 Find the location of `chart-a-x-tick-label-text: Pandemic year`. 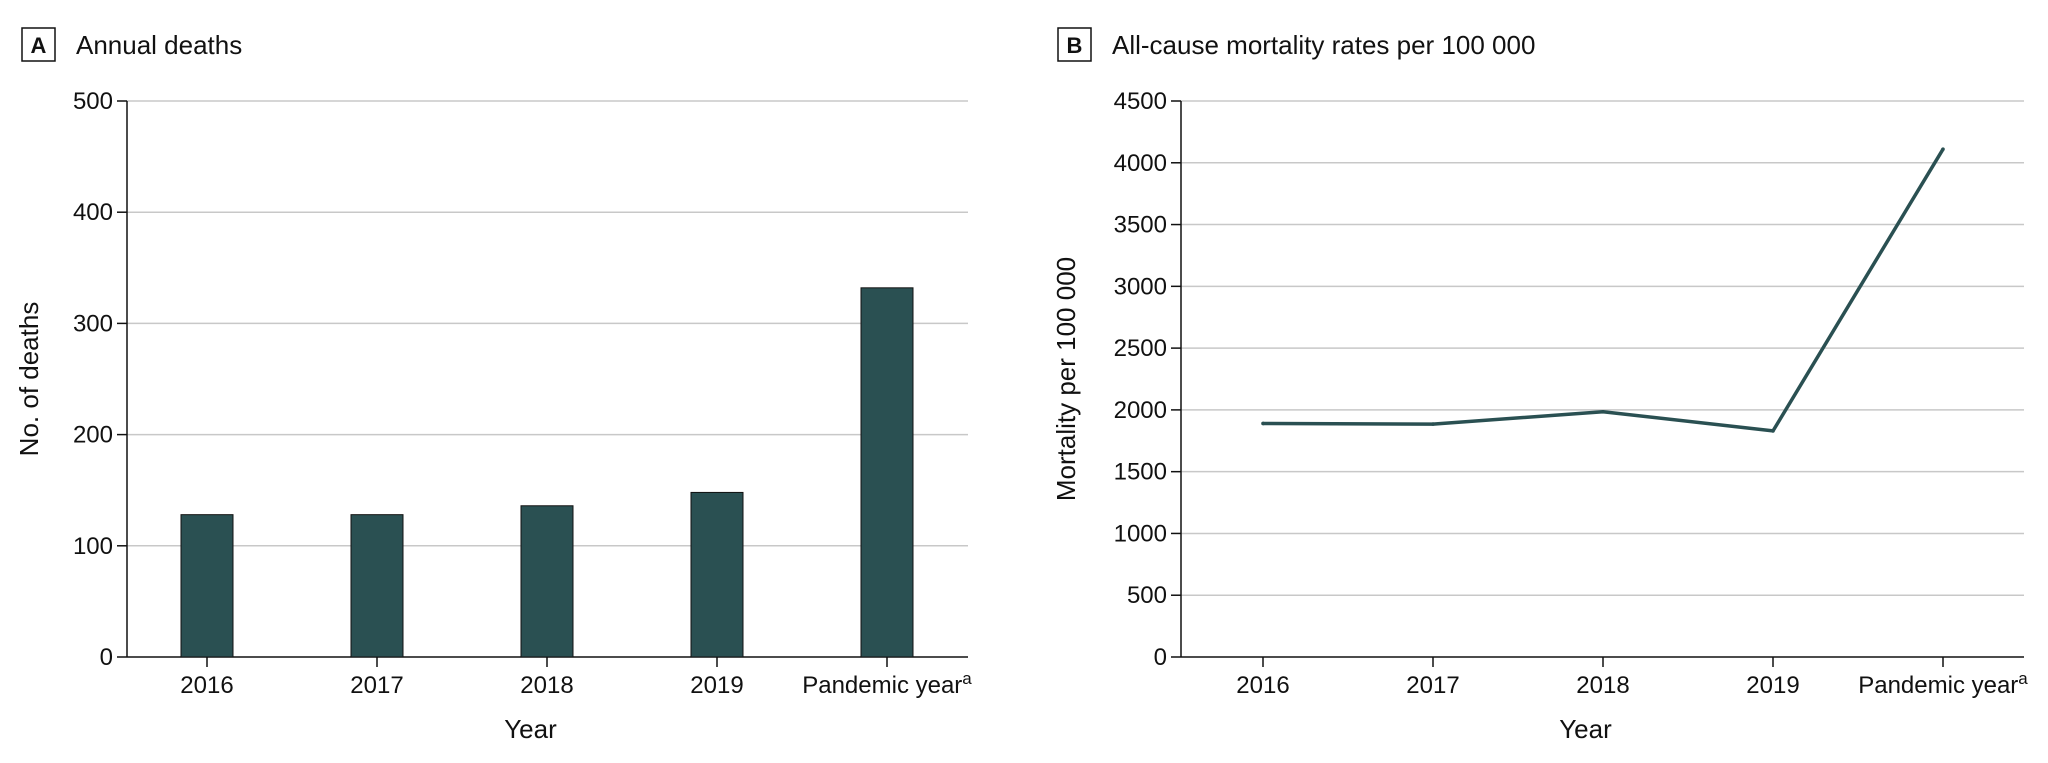

chart-a-x-tick-label-text: Pandemic year is located at coordinates (882, 685).